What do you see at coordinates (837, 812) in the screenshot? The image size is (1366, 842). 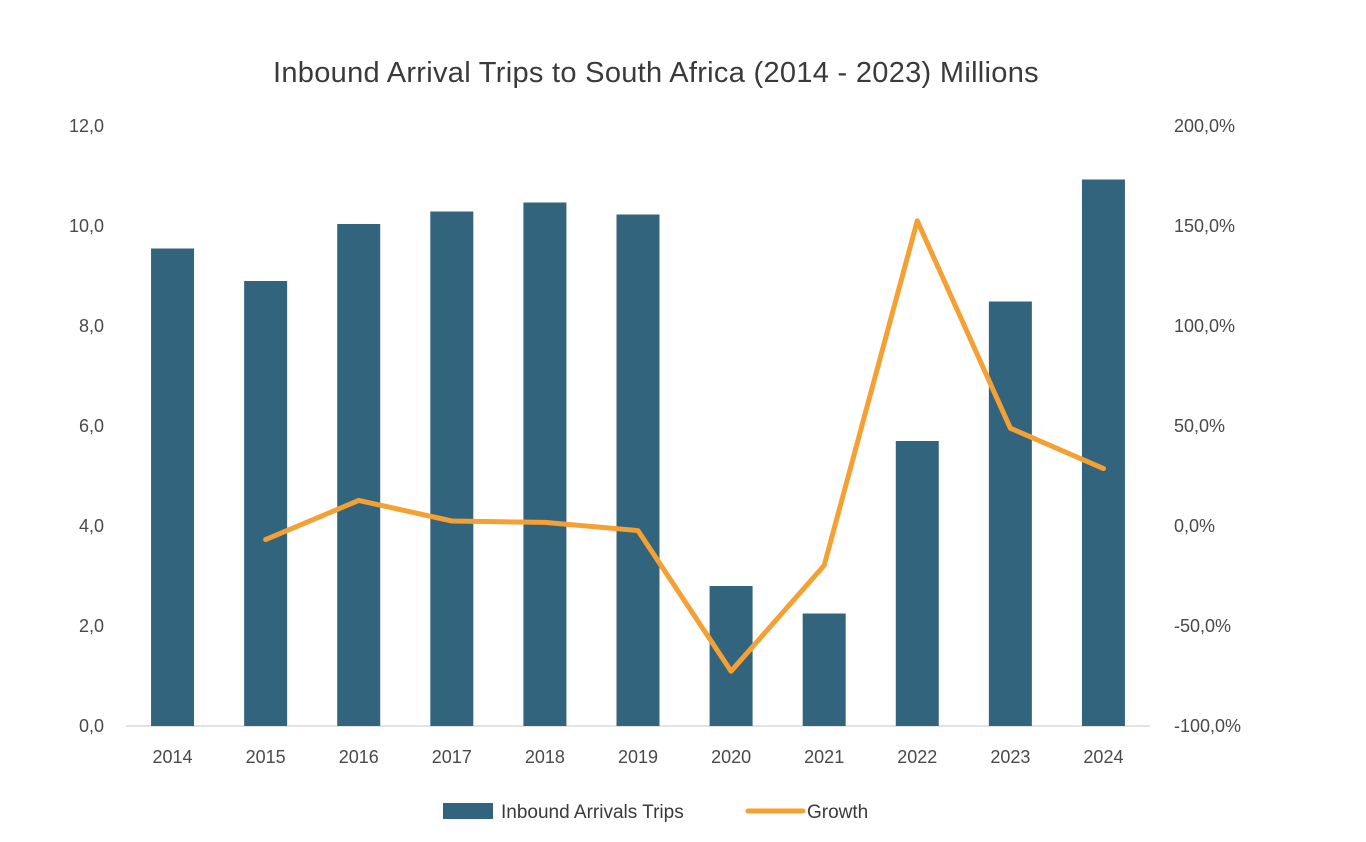 I see `legend-label-growth: Growth` at bounding box center [837, 812].